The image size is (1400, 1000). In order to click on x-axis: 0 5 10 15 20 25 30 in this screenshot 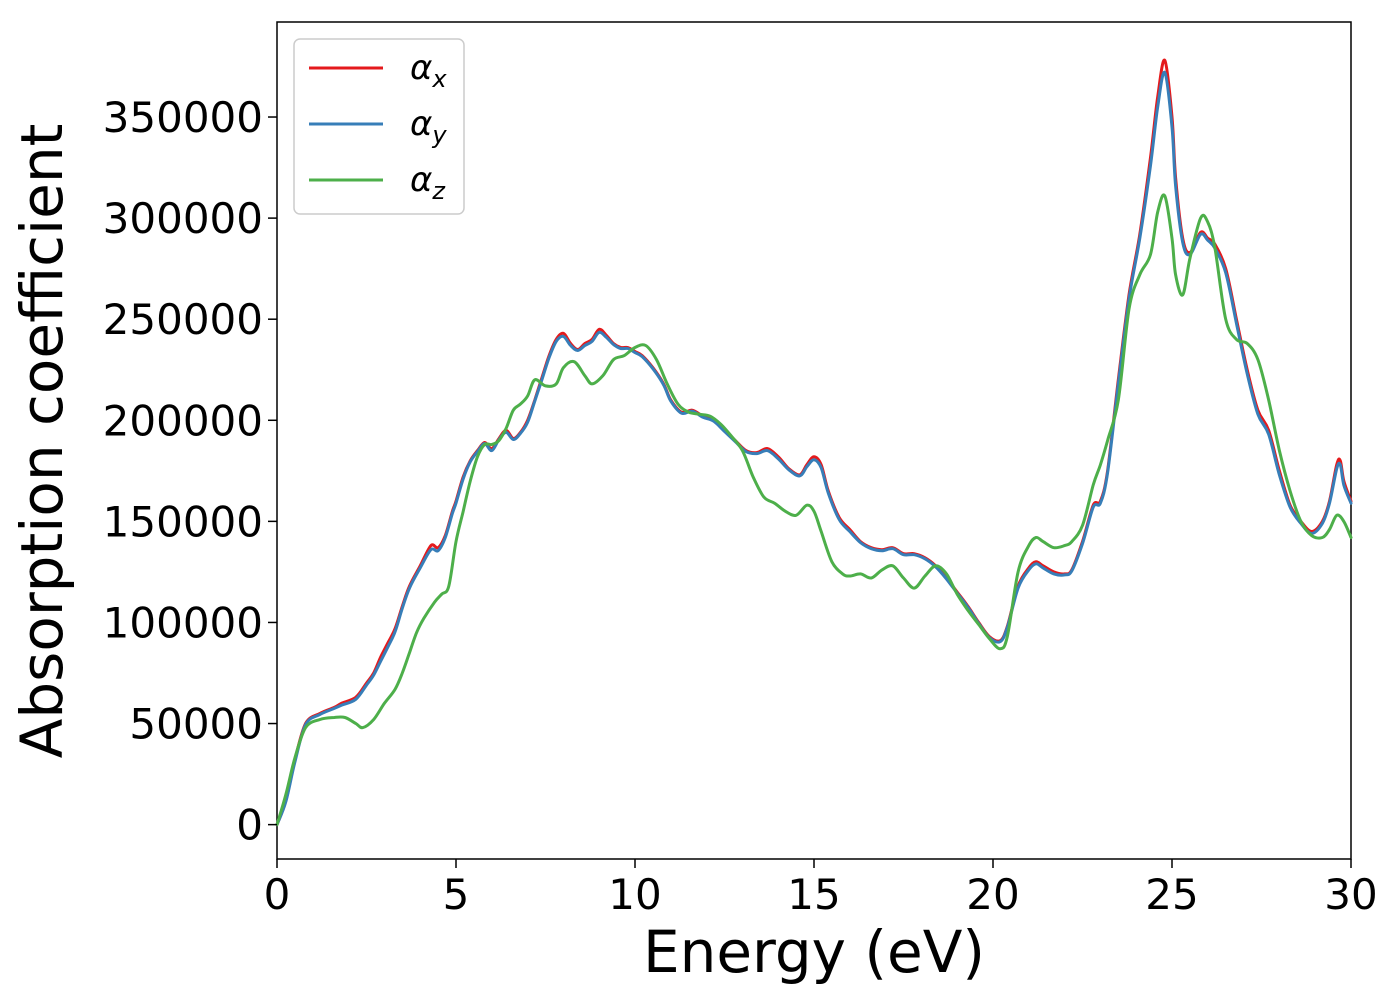, I will do `click(821, 889)`.